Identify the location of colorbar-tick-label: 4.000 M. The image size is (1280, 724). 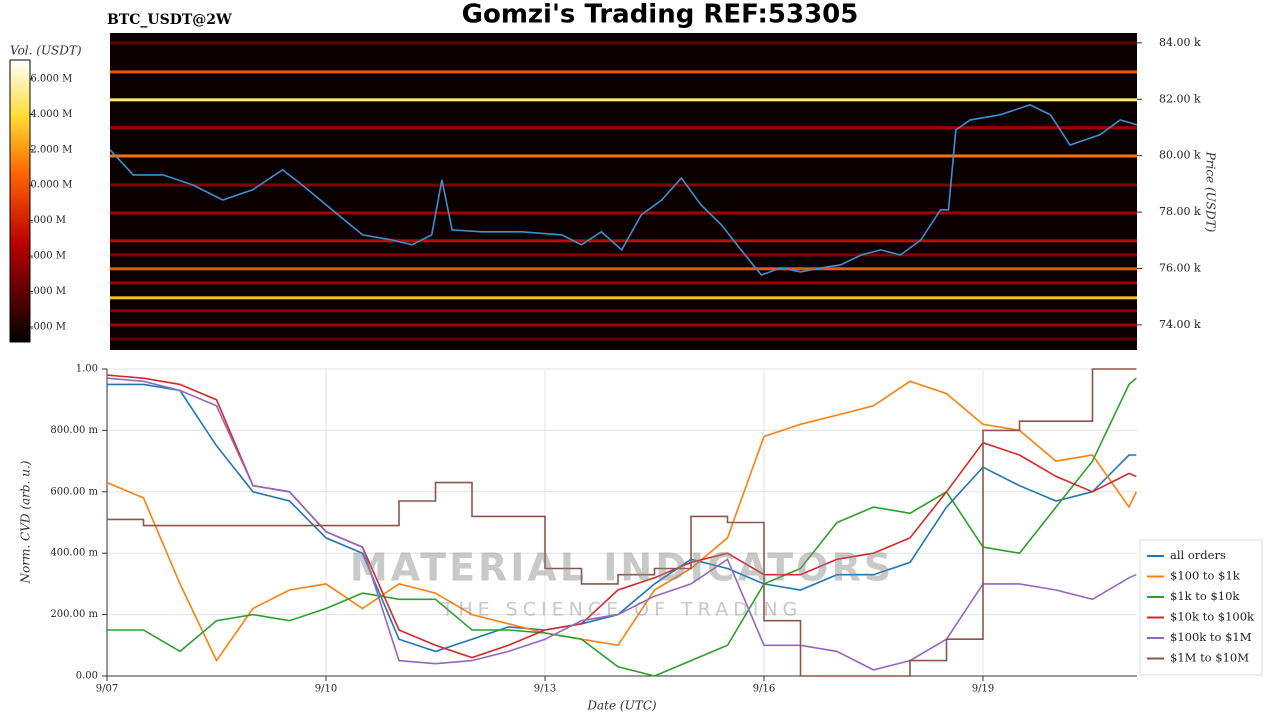
(45, 291).